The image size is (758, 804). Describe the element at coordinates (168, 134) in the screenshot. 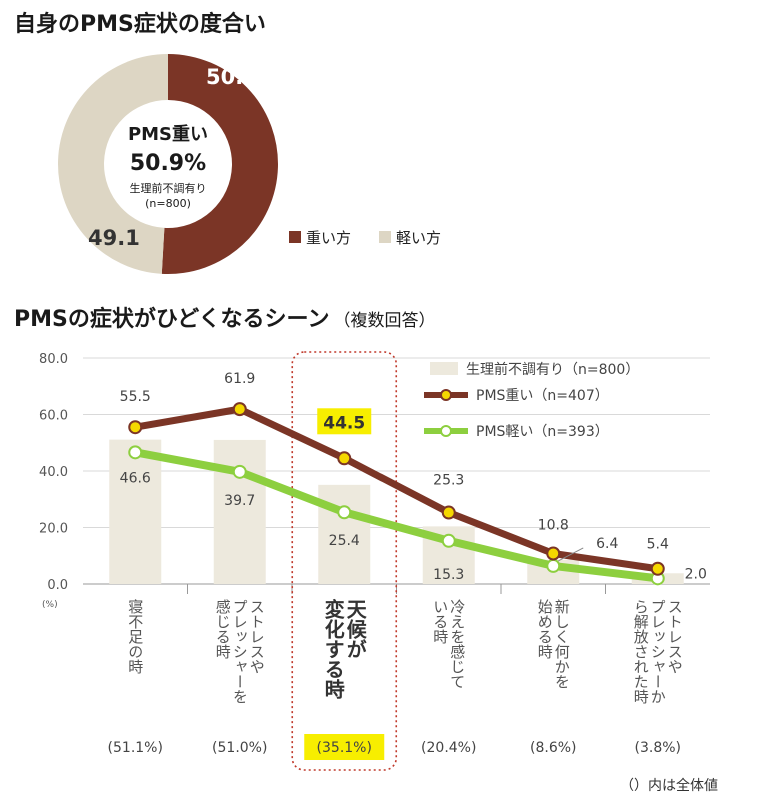

I see `donut-center-title: PMS重い` at that location.